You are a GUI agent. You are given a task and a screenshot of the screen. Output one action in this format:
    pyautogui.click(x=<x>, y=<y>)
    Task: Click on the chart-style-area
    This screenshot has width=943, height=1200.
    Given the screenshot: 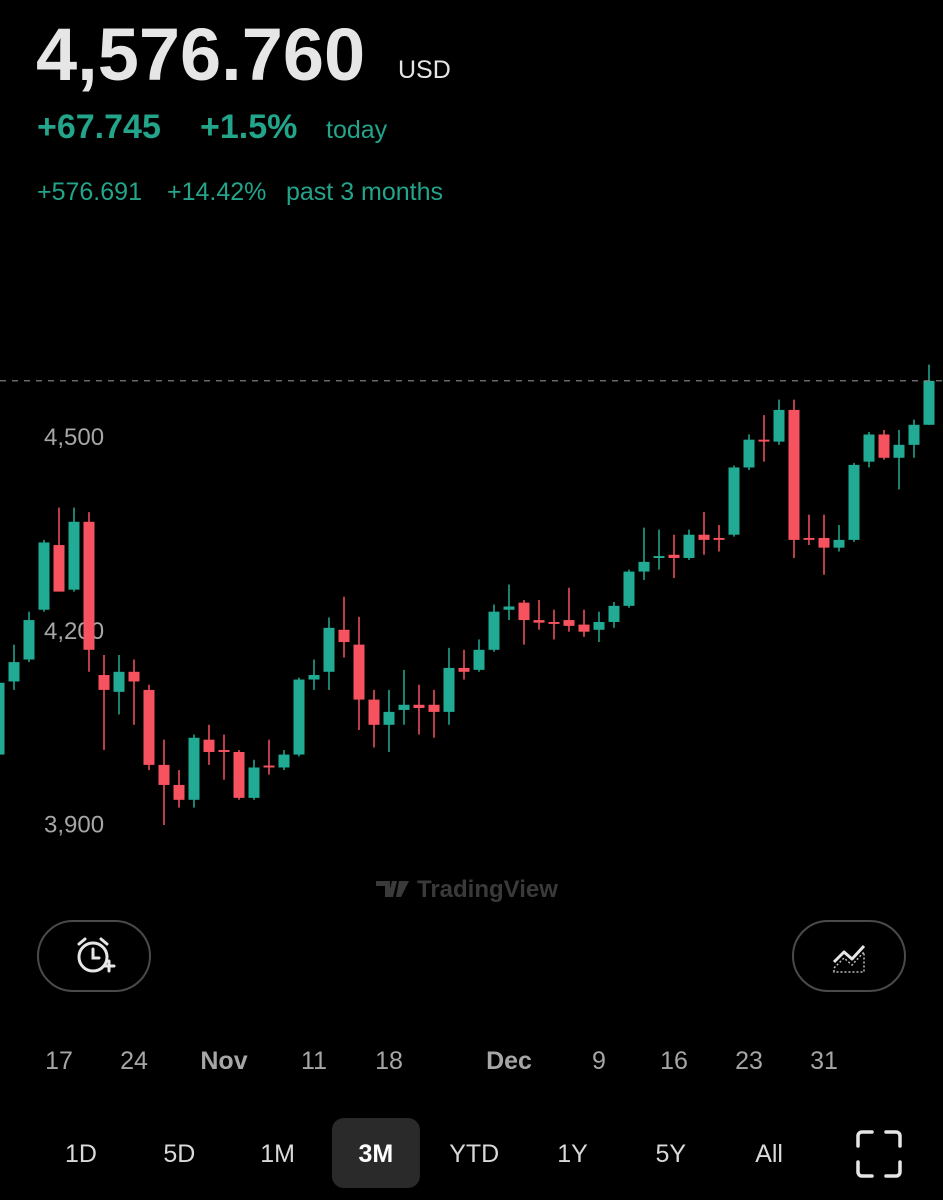 What is the action you would take?
    pyautogui.click(x=849, y=961)
    